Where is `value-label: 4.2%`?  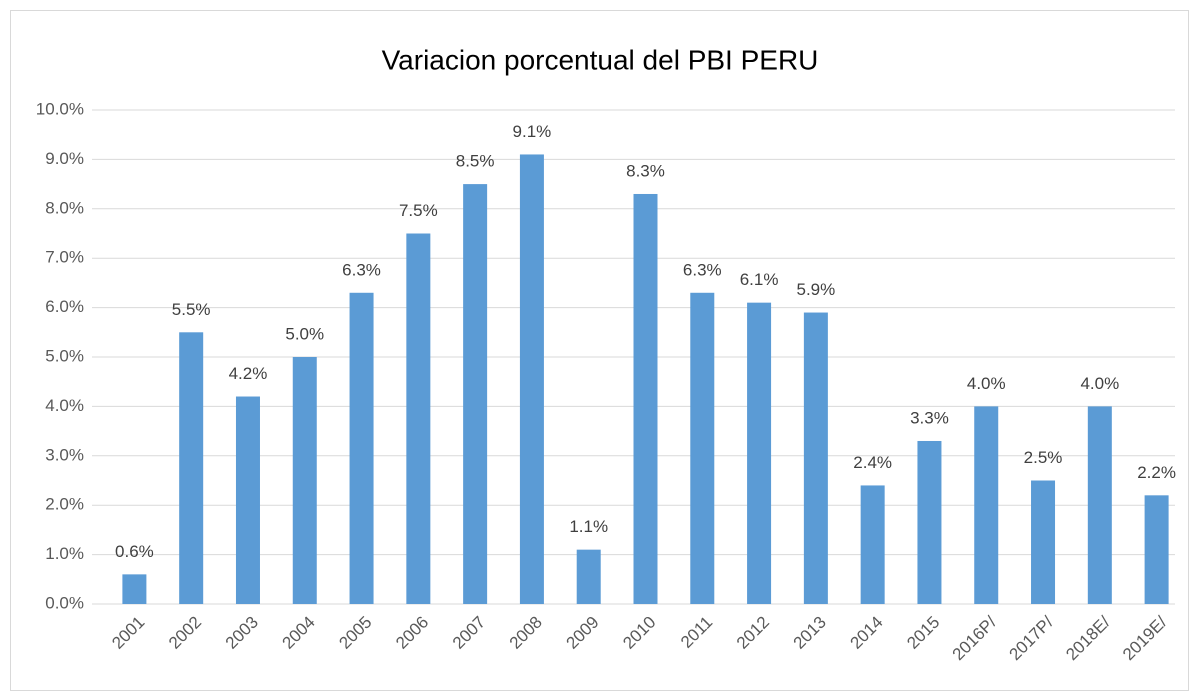 value-label: 4.2% is located at coordinates (248, 373).